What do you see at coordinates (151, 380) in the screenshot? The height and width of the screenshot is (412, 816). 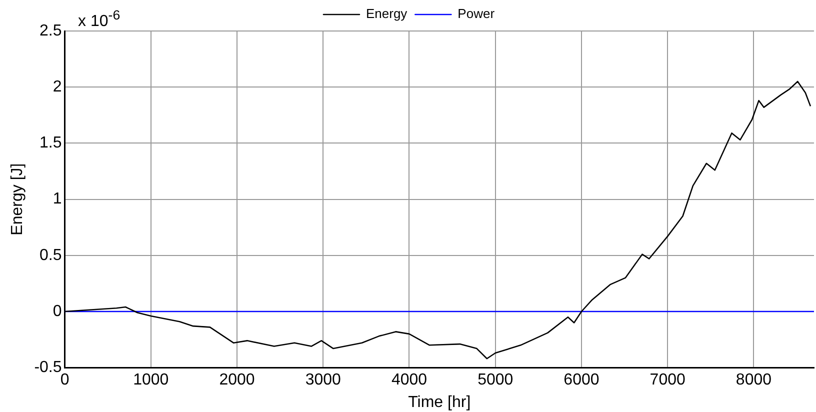 I see `x-tick-label: 1000` at bounding box center [151, 380].